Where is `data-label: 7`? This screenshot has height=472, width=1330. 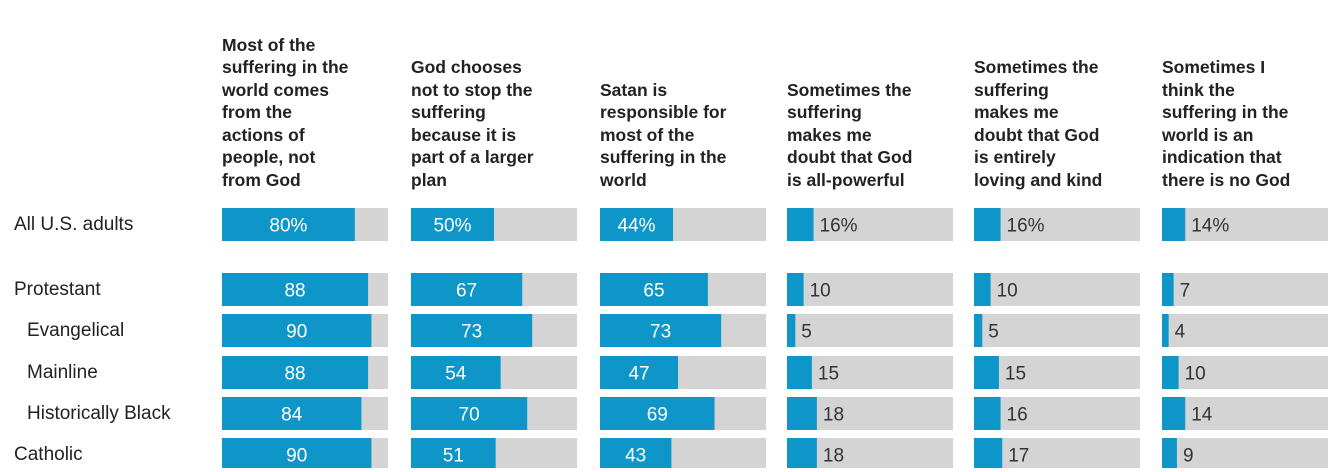
data-label: 7 is located at coordinates (1185, 291).